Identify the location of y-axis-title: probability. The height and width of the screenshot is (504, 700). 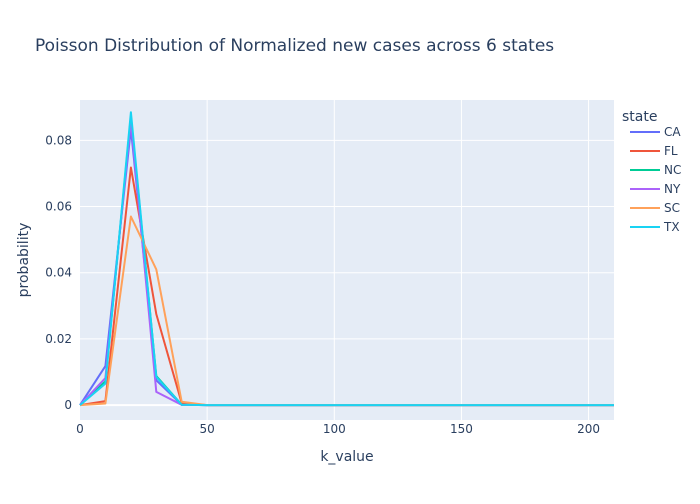
(24, 260).